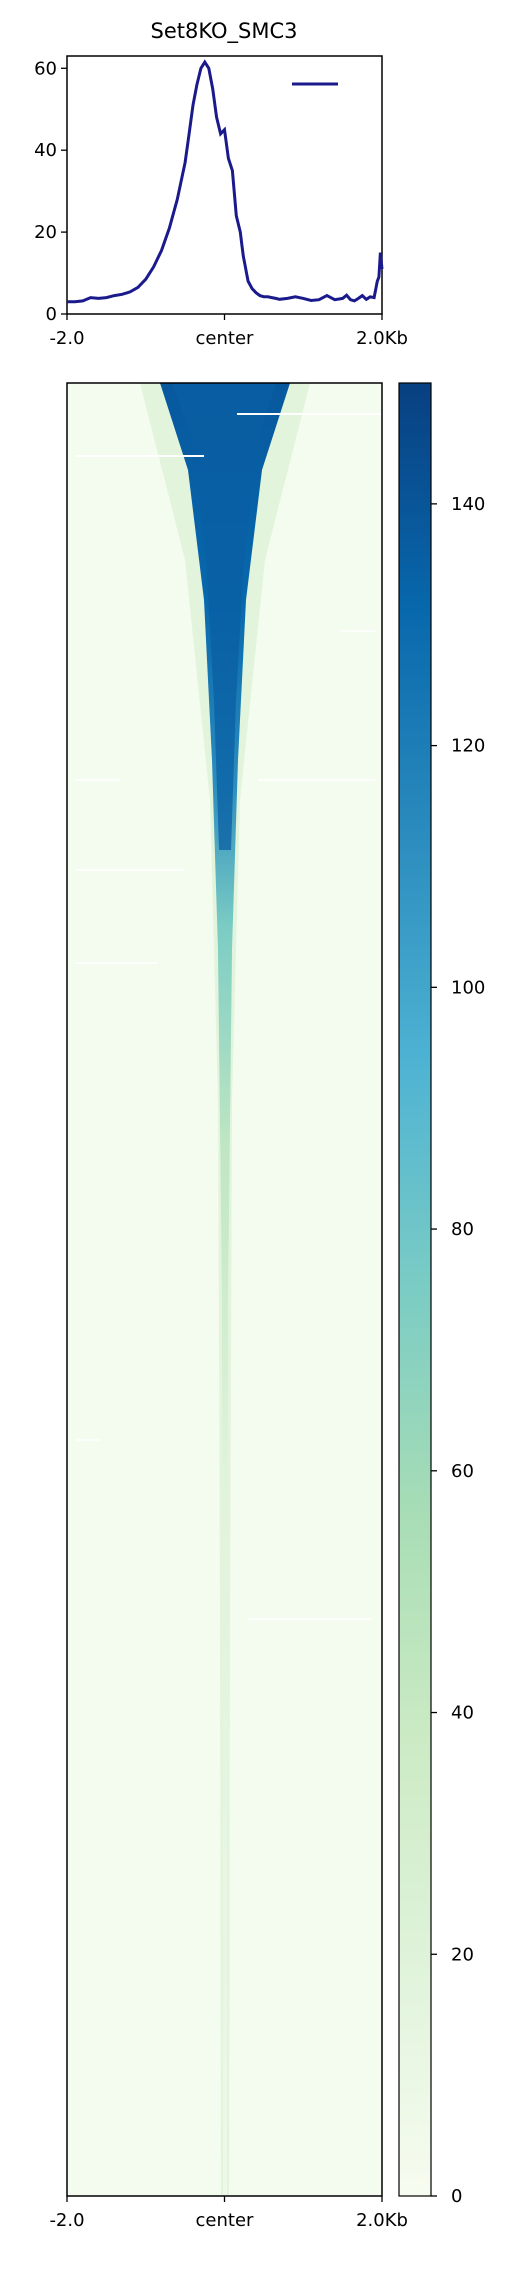  I want to click on profile-y-axis: 0 20 40 60, so click(50, 191).